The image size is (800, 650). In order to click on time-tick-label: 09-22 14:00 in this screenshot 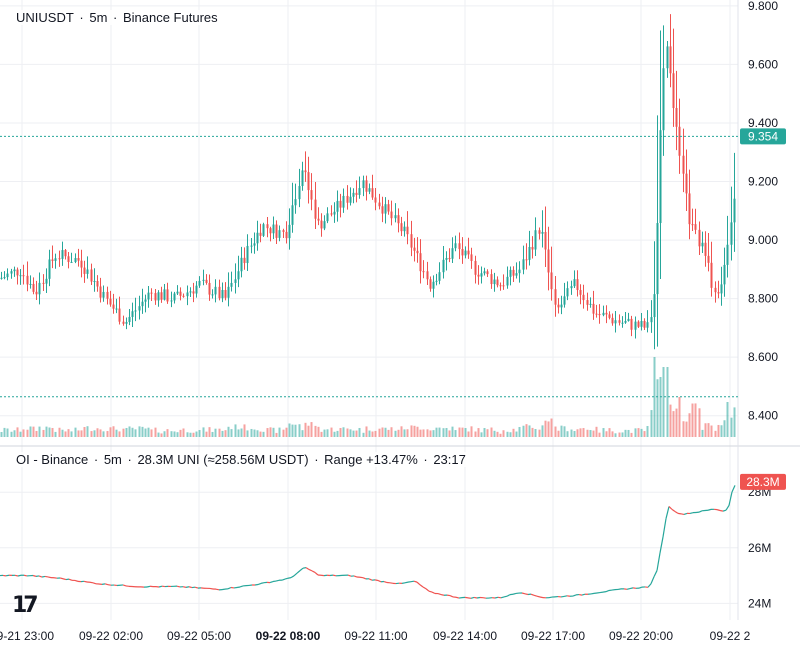, I will do `click(465, 636)`.